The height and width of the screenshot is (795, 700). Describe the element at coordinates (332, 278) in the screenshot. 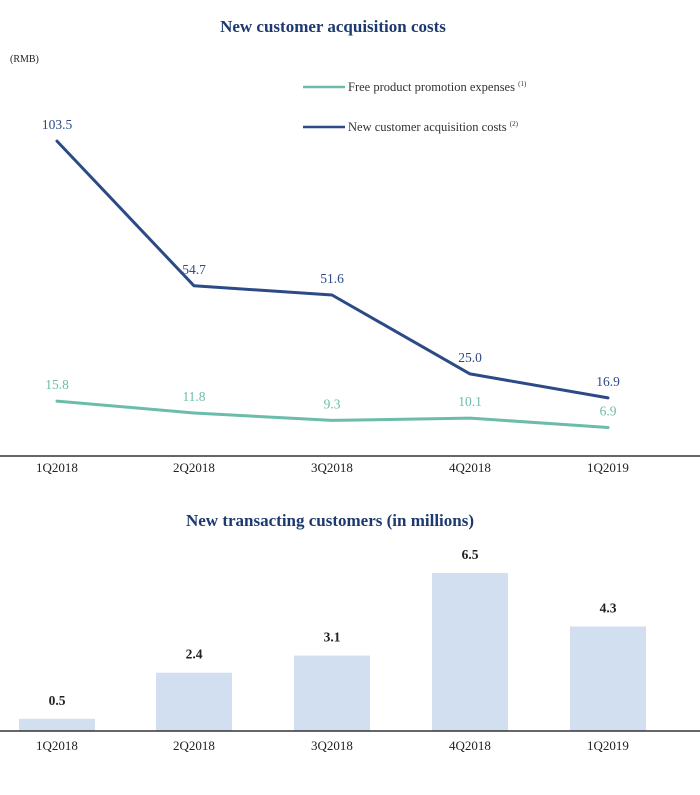

I see `data-label: 51.6` at that location.